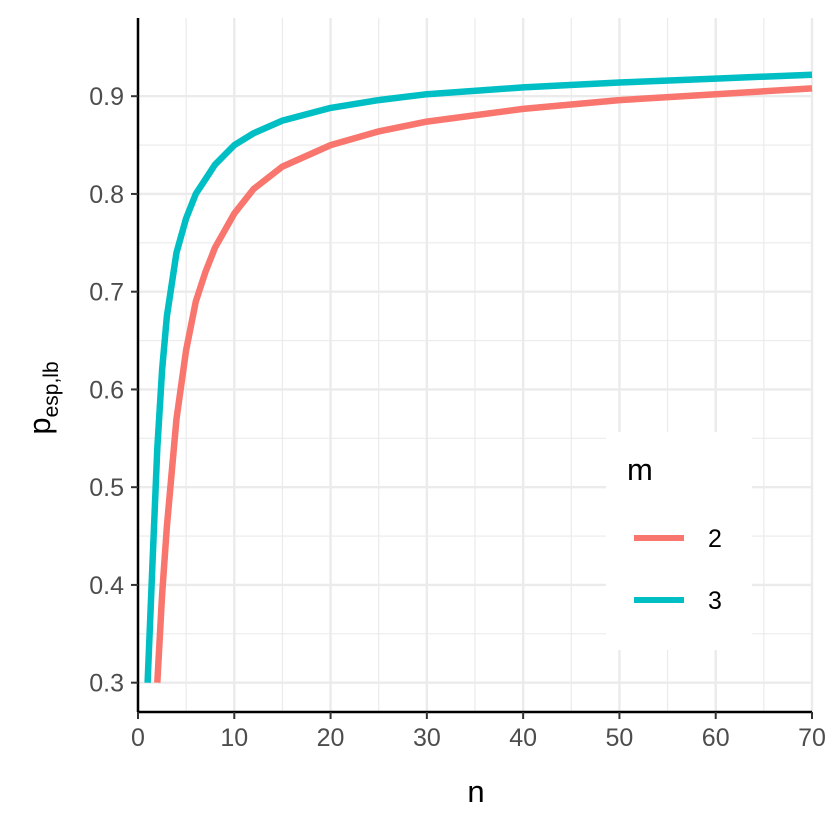  I want to click on x-tick-label: 20, so click(331, 738).